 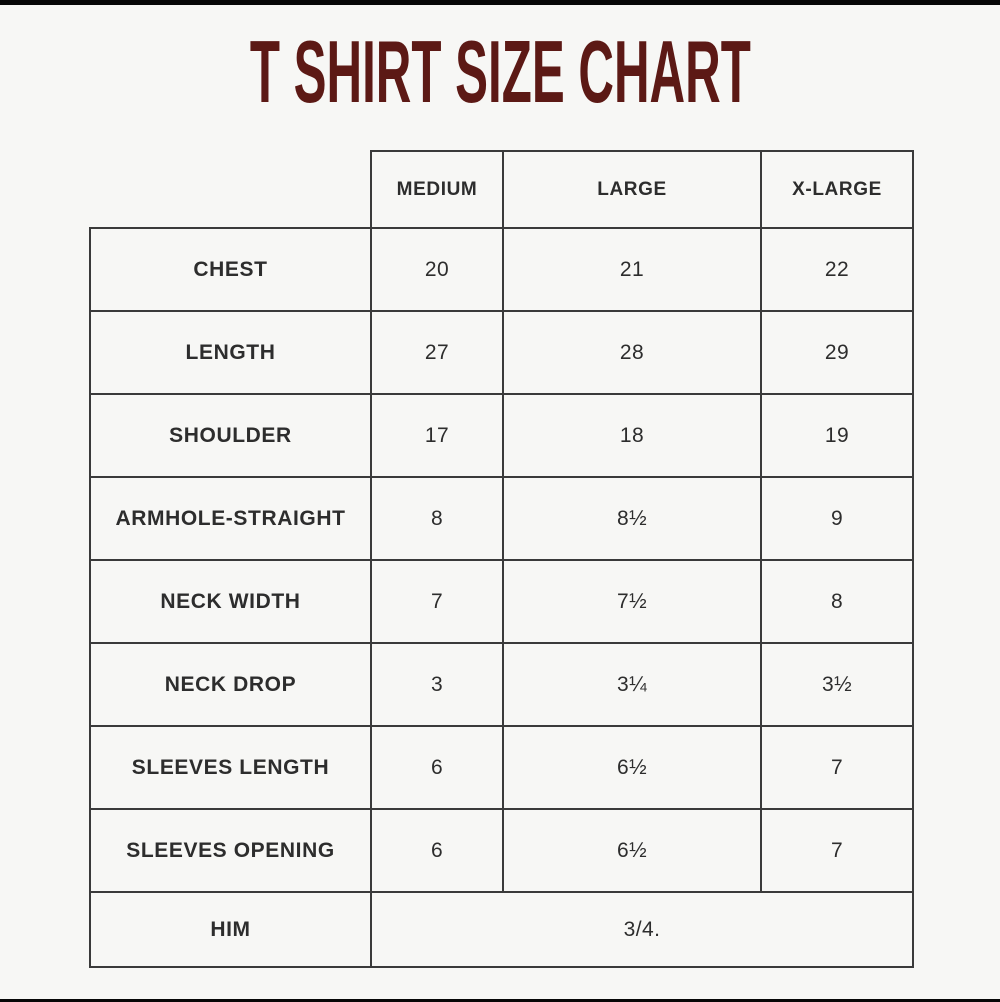 I want to click on value-cell: 8½, so click(x=632, y=518).